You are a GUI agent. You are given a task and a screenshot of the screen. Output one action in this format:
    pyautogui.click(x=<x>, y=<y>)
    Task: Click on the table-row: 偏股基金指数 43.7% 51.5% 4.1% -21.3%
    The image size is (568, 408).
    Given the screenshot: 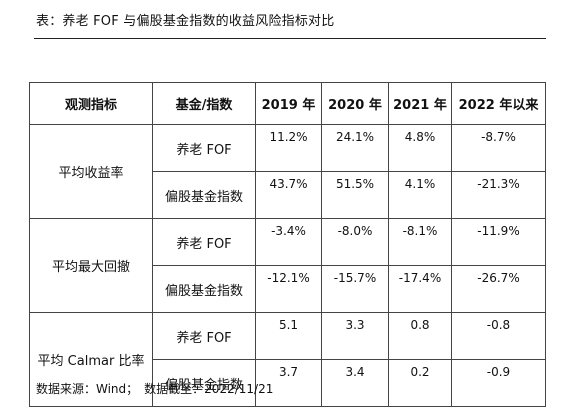 What is the action you would take?
    pyautogui.click(x=288, y=195)
    